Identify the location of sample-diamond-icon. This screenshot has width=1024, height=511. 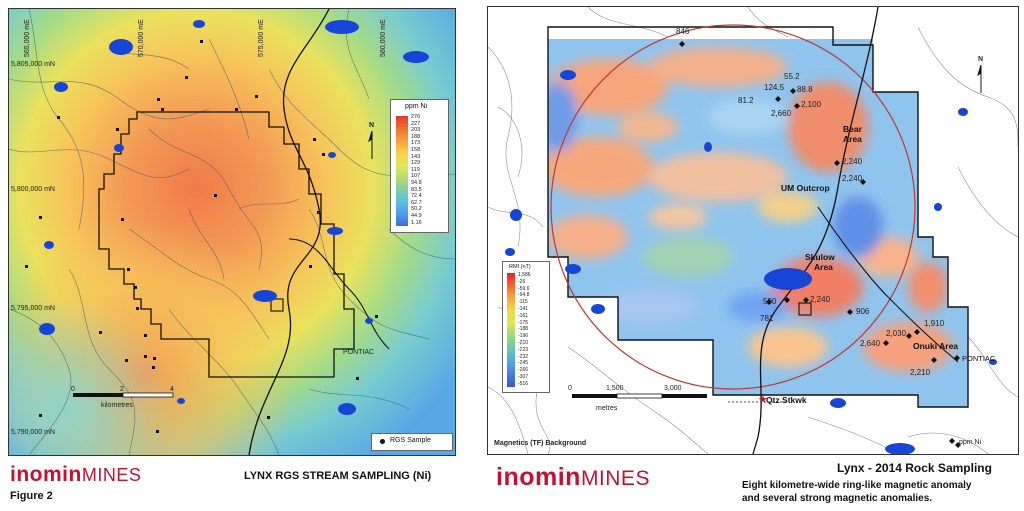
(952, 441).